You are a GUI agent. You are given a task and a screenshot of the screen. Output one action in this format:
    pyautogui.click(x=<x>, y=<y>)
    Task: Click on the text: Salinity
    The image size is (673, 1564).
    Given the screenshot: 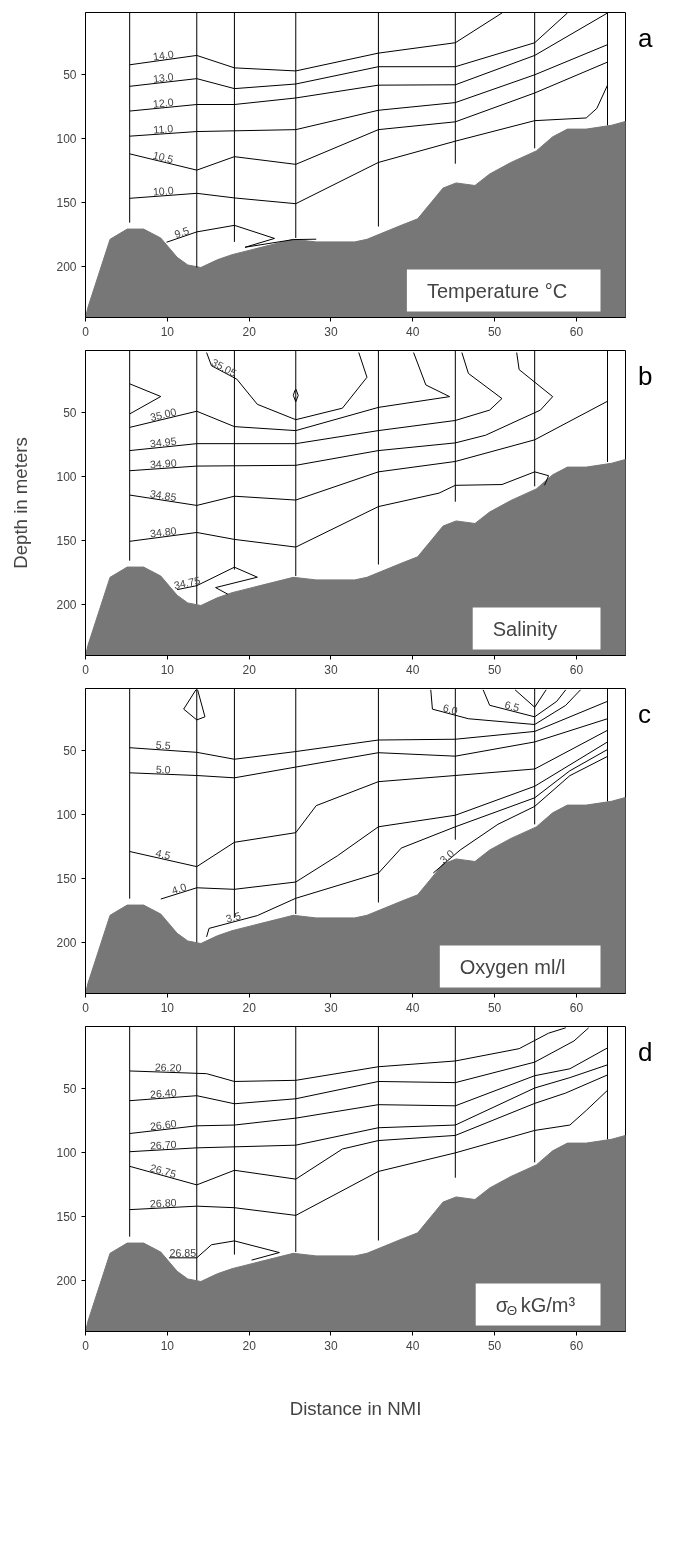 What is the action you would take?
    pyautogui.click(x=525, y=628)
    